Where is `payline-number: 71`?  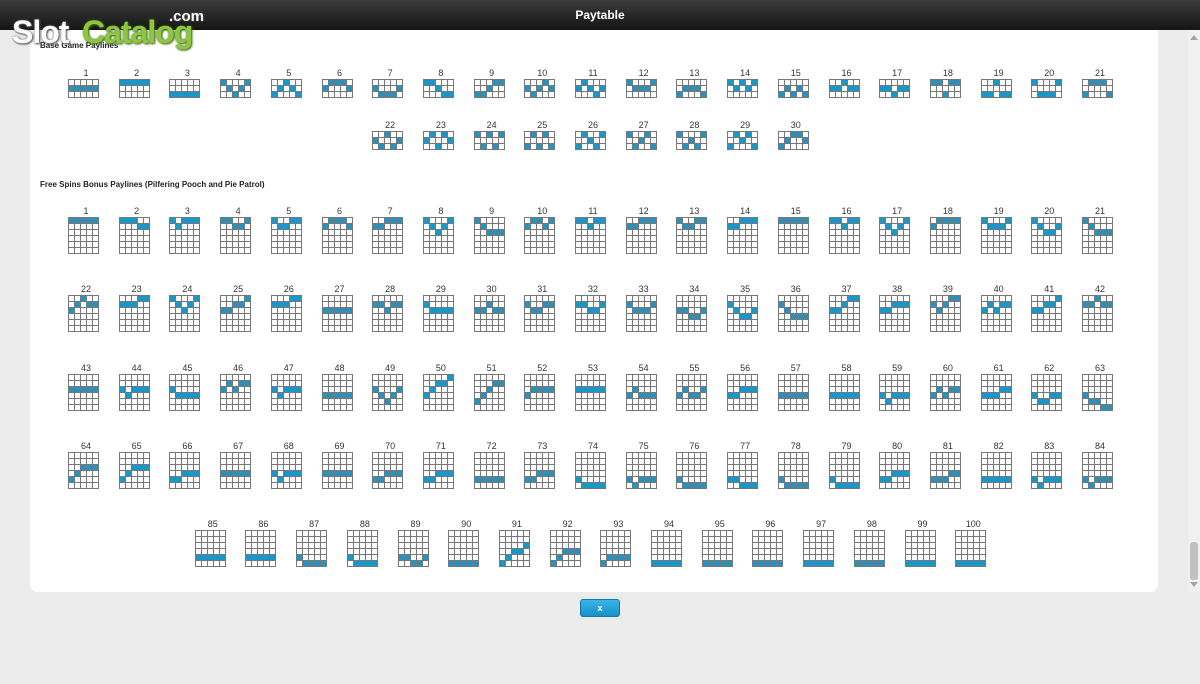 payline-number: 71 is located at coordinates (440, 446).